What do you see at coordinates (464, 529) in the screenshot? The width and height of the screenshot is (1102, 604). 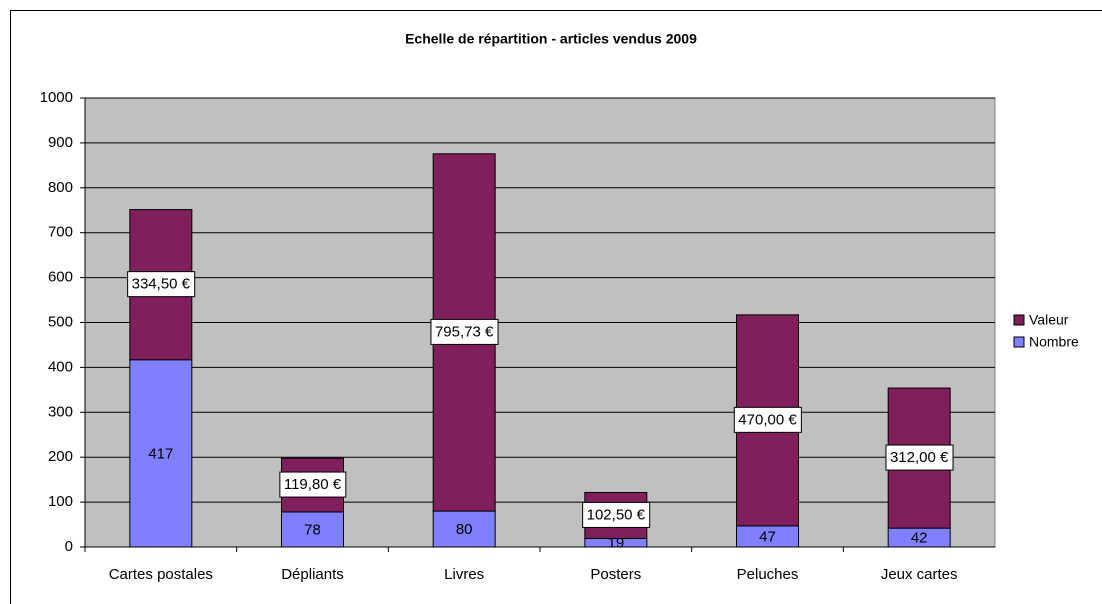 I see `data-label: 80` at bounding box center [464, 529].